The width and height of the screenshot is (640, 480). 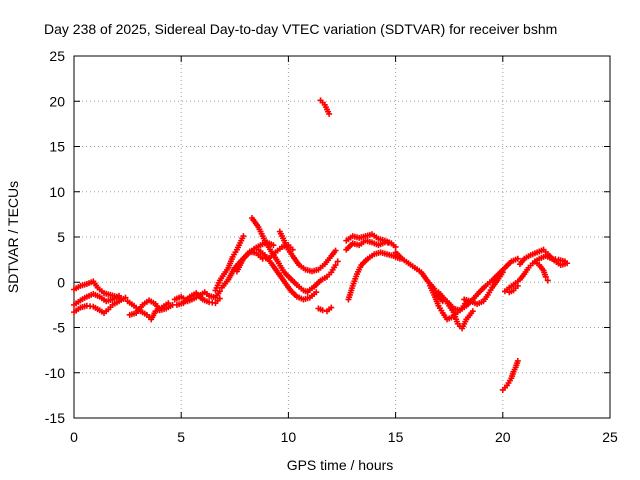 I want to click on y-tick-label: 20, so click(x=57, y=101).